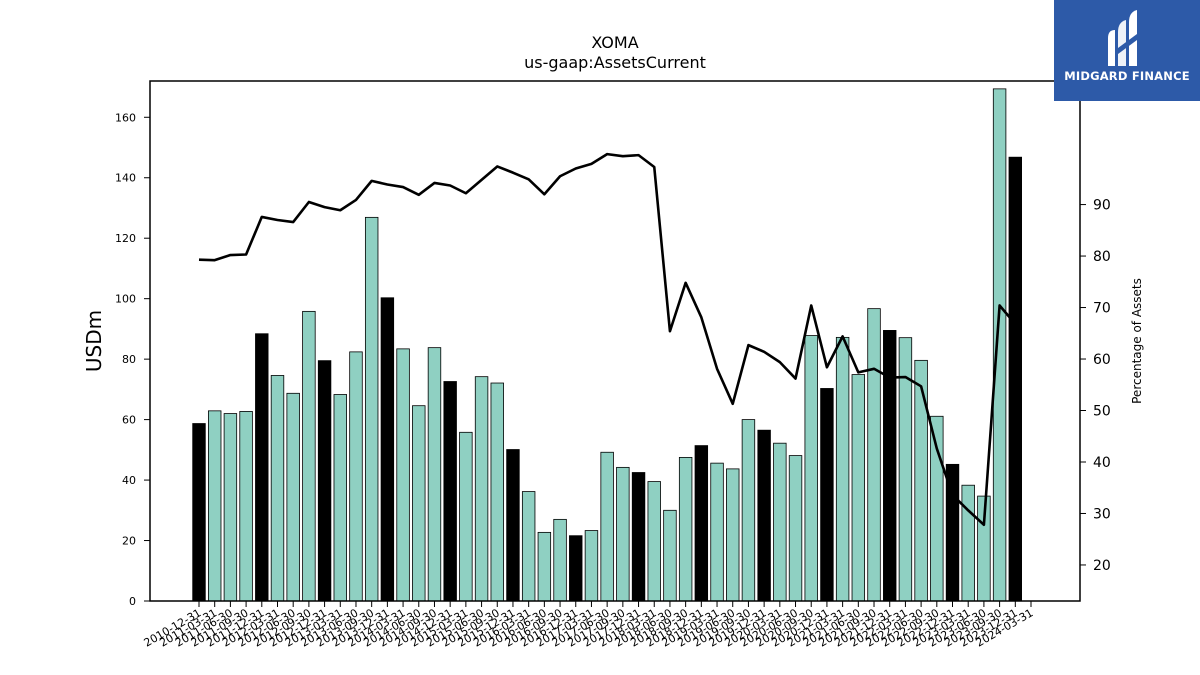 The width and height of the screenshot is (1200, 675). What do you see at coordinates (129, 359) in the screenshot?
I see `y-tick-label: 80` at bounding box center [129, 359].